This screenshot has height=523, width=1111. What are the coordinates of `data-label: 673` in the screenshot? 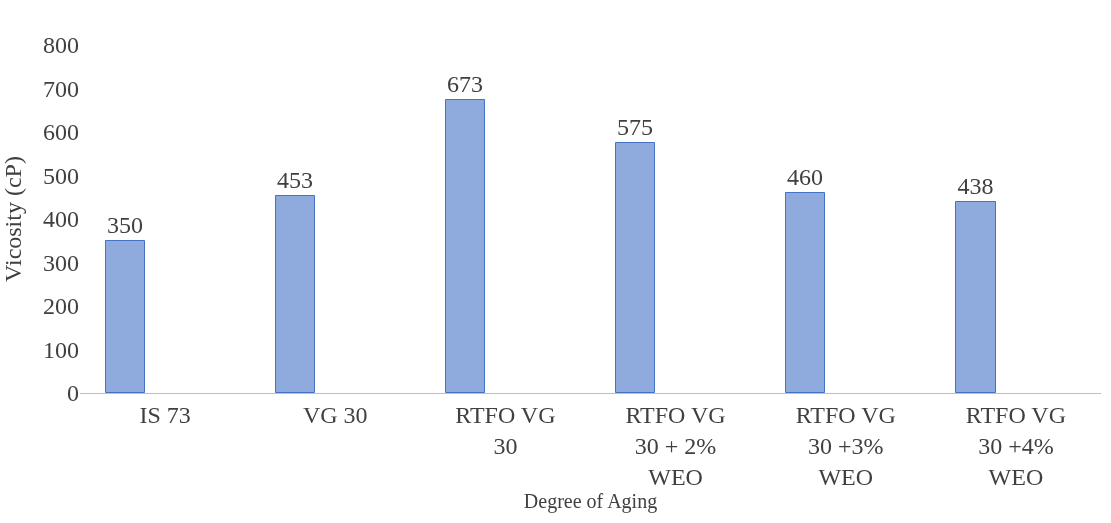 It's located at (465, 83).